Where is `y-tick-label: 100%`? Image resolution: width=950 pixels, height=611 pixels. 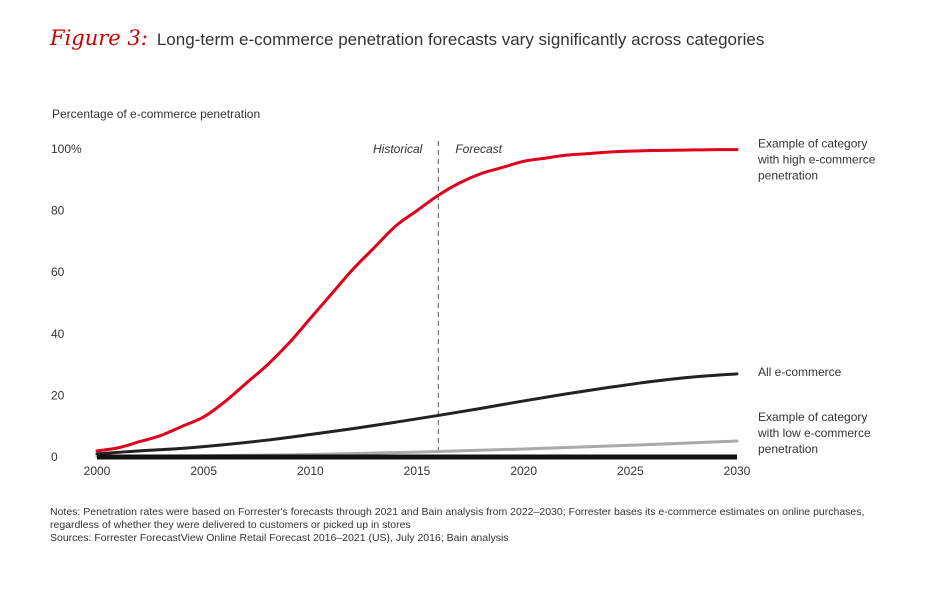
y-tick-label: 100% is located at coordinates (66, 149).